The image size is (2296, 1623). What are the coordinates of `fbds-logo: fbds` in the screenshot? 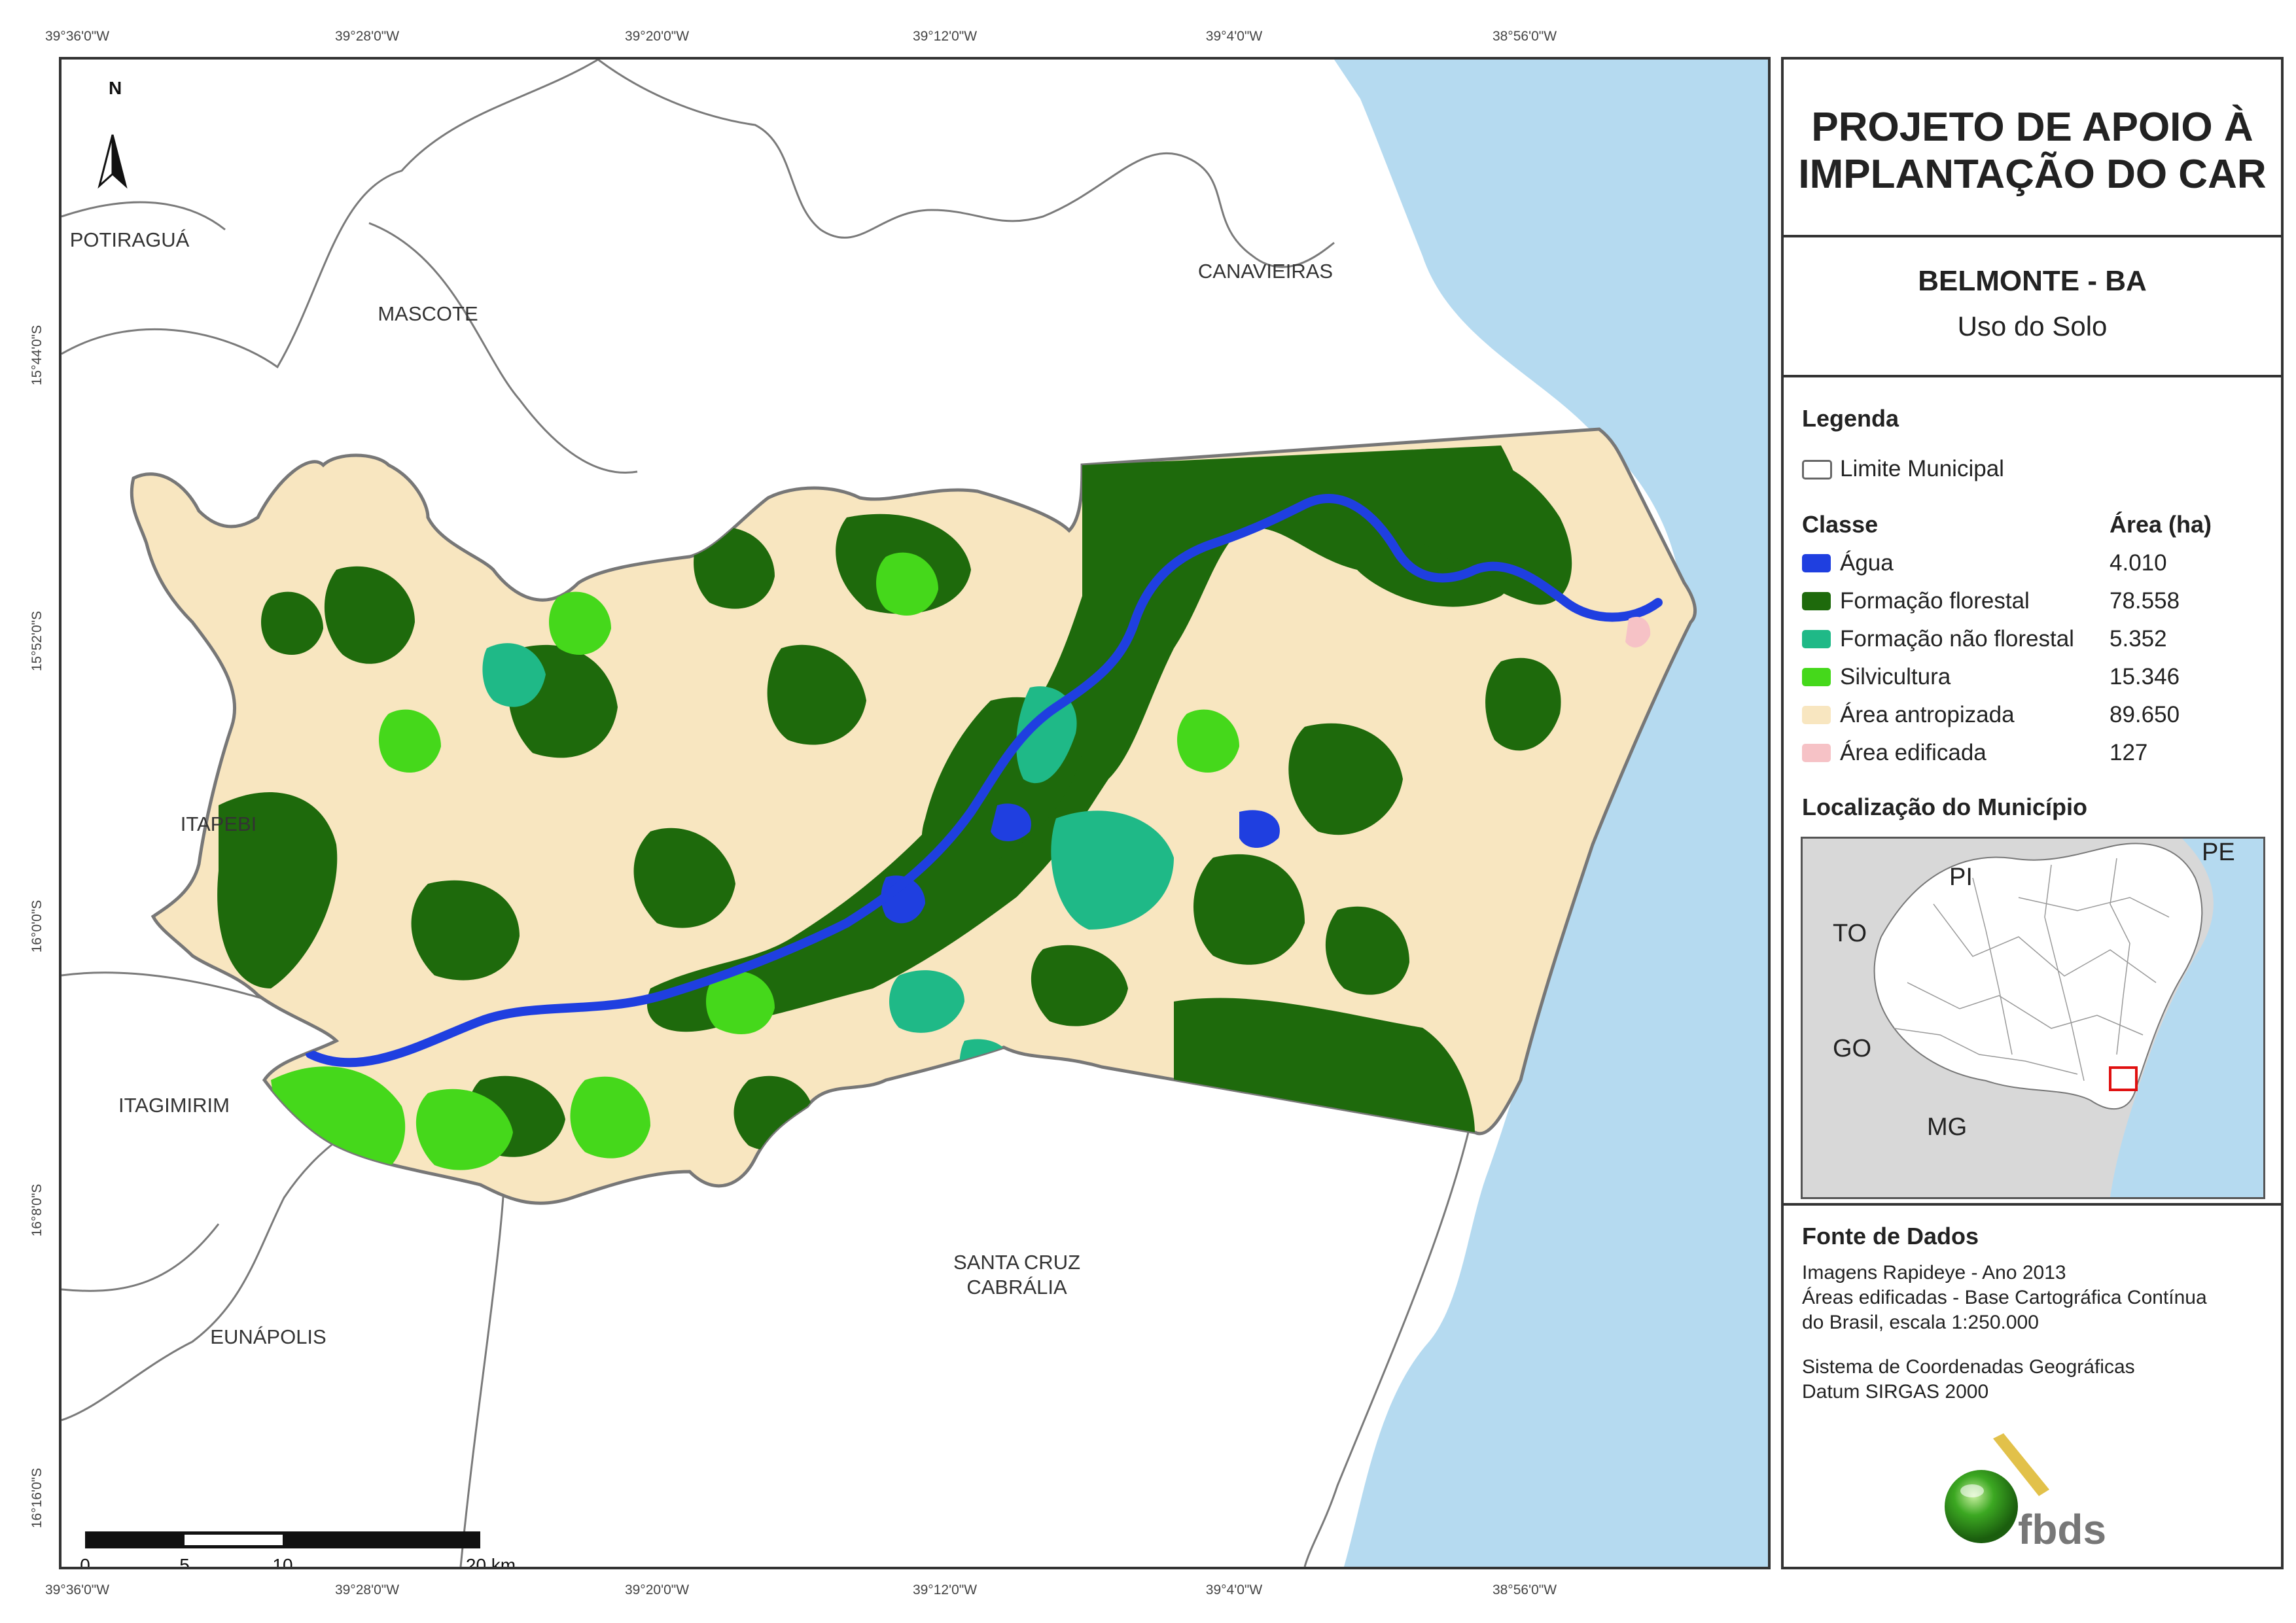 It's located at (2039, 1493).